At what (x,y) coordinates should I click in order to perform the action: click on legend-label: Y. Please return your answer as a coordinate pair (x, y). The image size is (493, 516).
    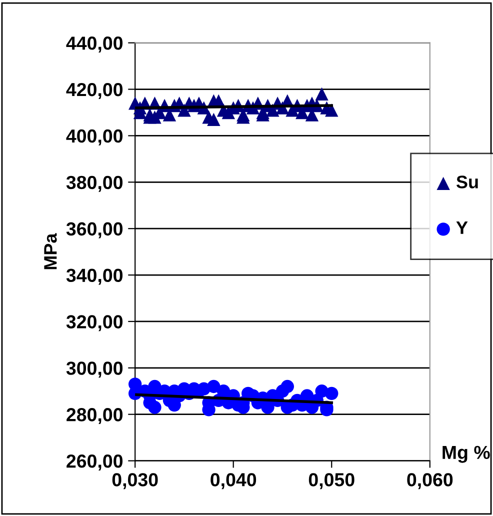
    Looking at the image, I should click on (462, 228).